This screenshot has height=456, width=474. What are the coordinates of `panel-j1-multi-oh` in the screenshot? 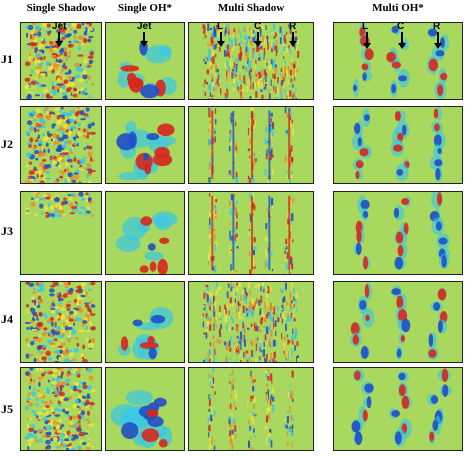 It's located at (398, 61).